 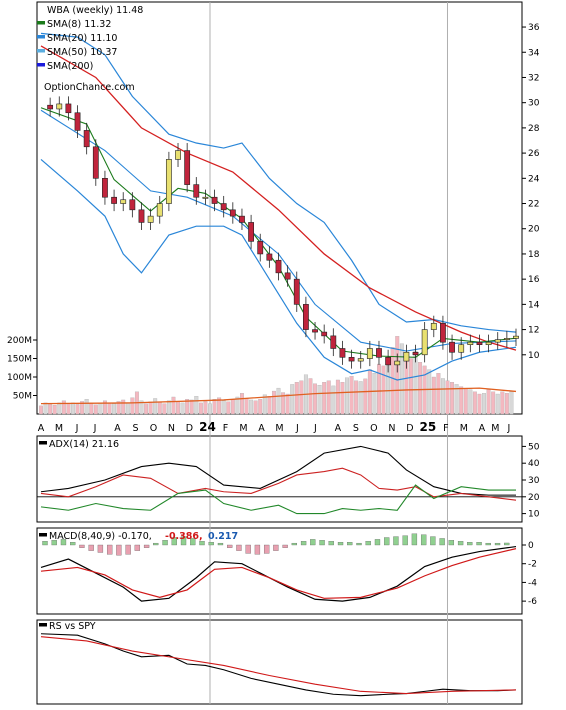 I want to click on legend-label: SMA(50) 10.37, so click(x=82, y=52).